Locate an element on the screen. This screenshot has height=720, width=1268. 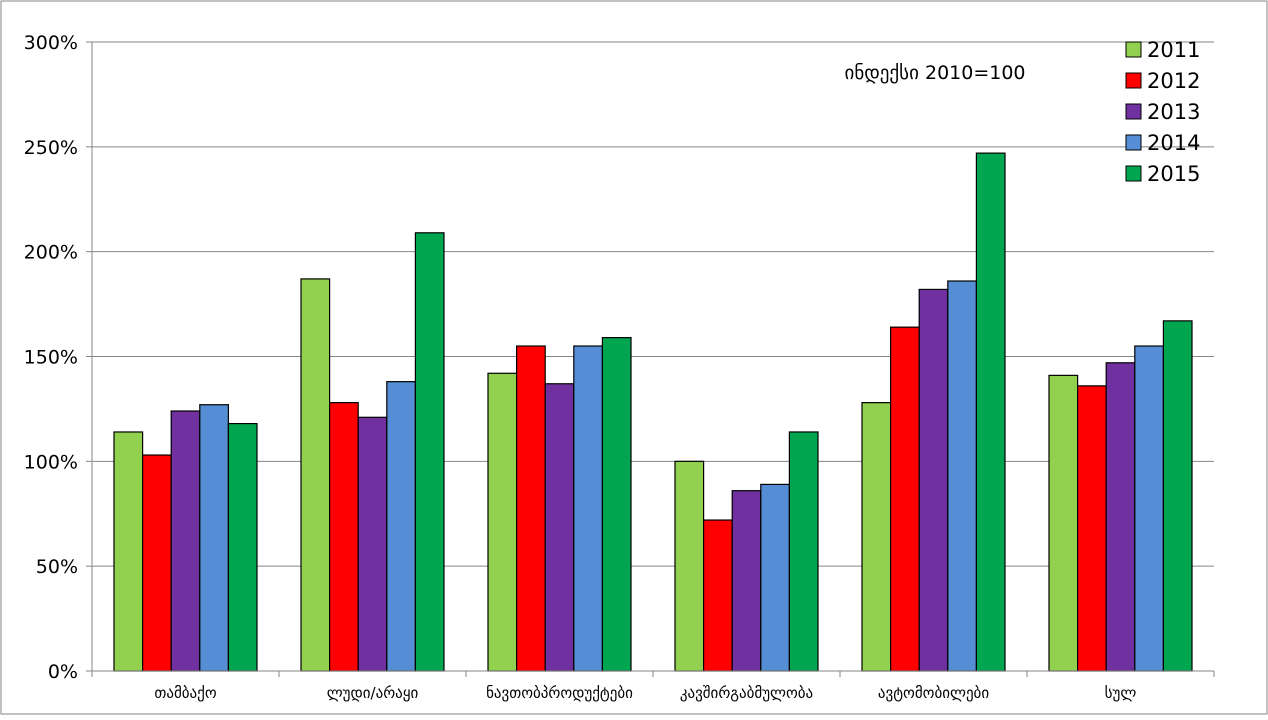
legend-label: 2015 is located at coordinates (1173, 174).